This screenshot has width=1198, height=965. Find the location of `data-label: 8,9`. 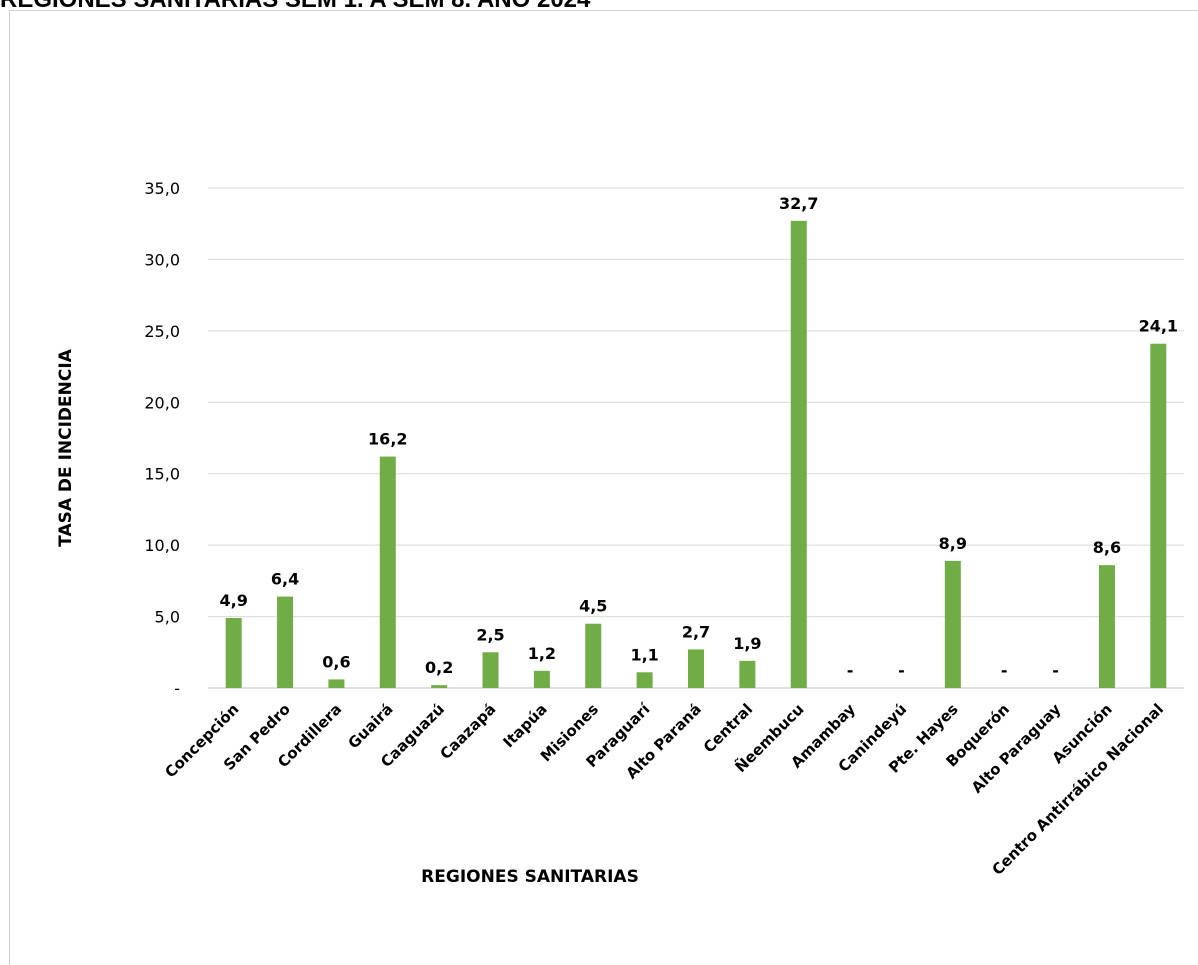

data-label: 8,9 is located at coordinates (953, 543).